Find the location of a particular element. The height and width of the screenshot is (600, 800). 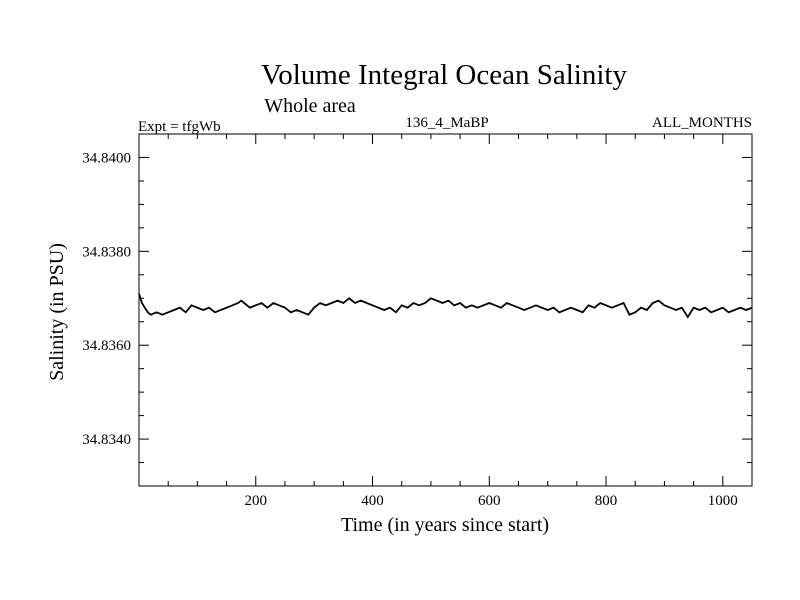

x-axis-label: Time (in years since start) is located at coordinates (445, 525).